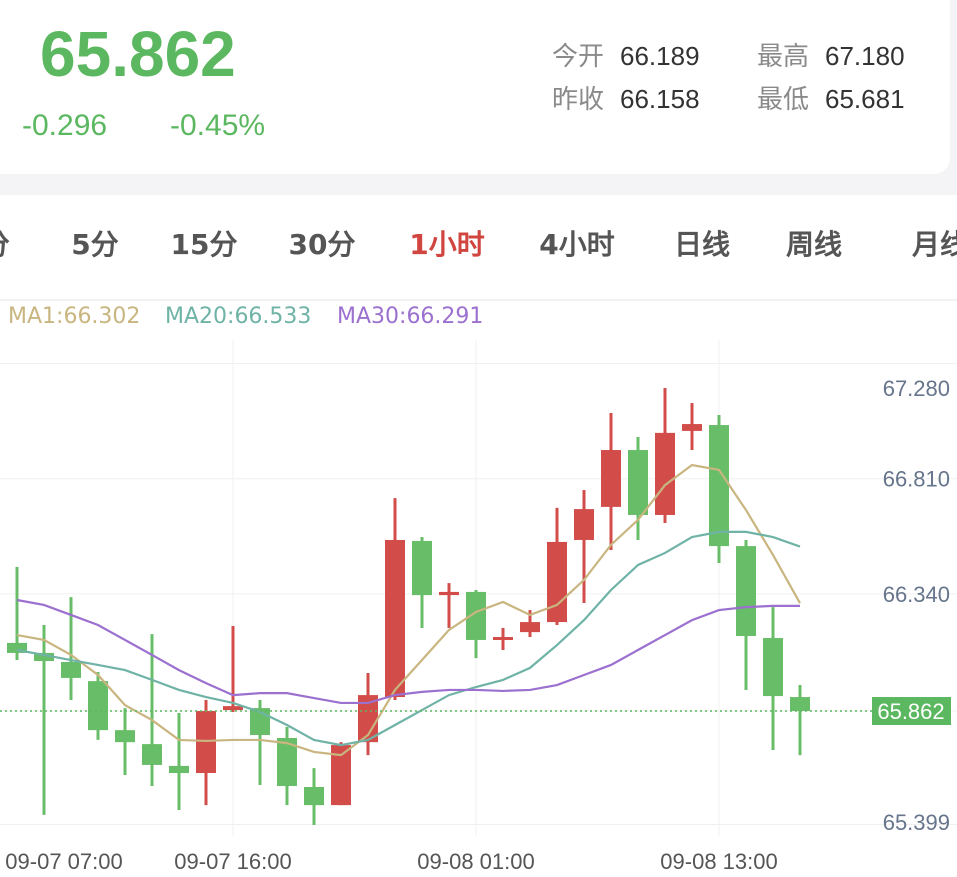 Image resolution: width=957 pixels, height=877 pixels. I want to click on stat-label: 昨收, so click(578, 100).